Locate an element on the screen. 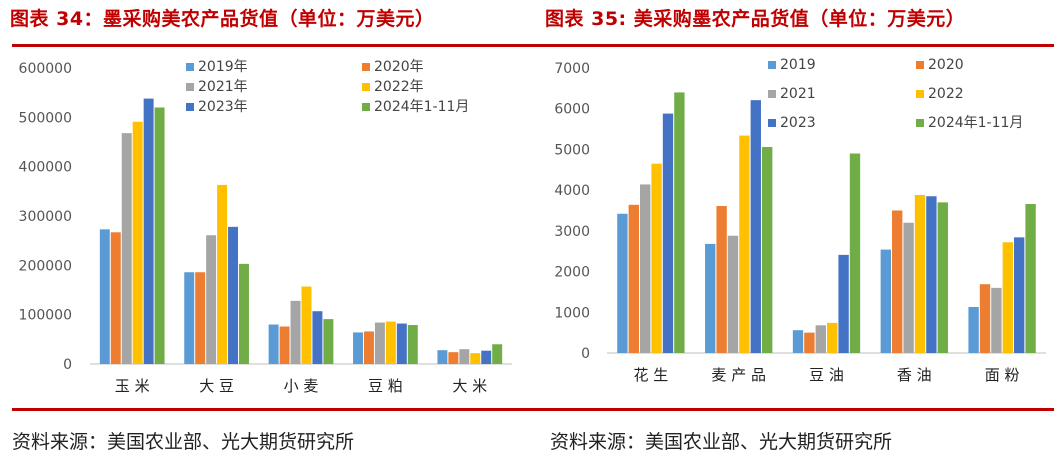 The height and width of the screenshot is (471, 1060). chart2-legend-label: 2023 is located at coordinates (798, 123).